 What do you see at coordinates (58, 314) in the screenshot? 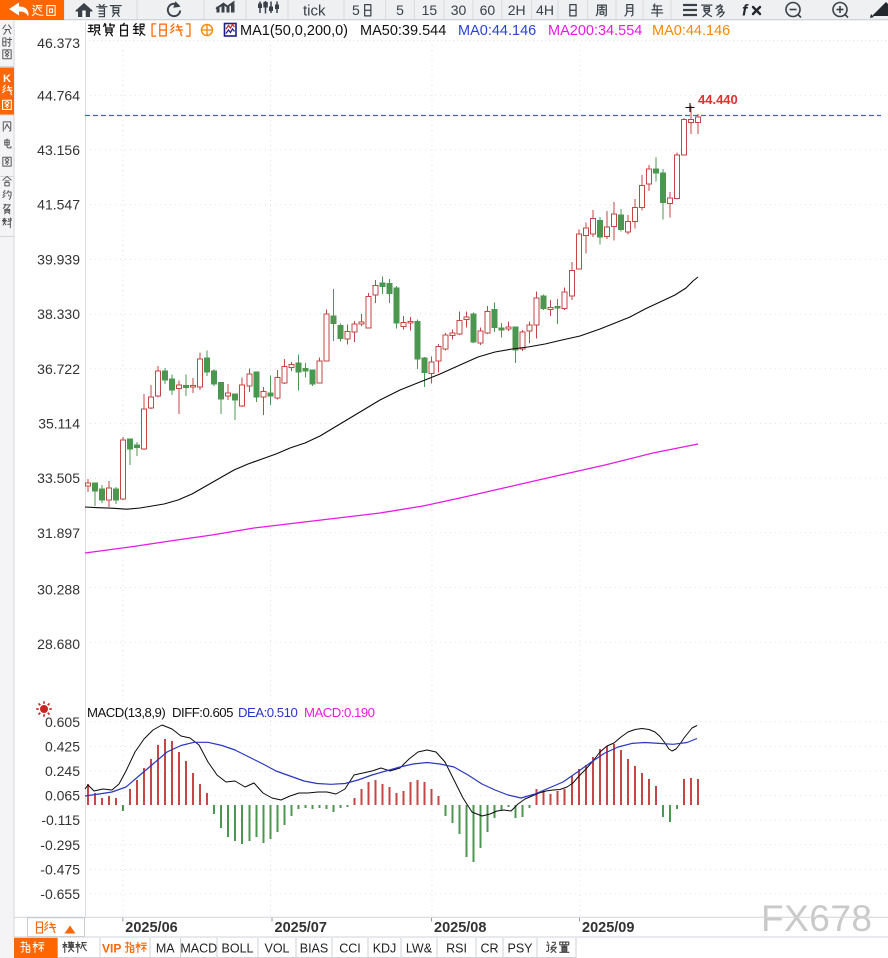
I see `svg-text: 38.330` at bounding box center [58, 314].